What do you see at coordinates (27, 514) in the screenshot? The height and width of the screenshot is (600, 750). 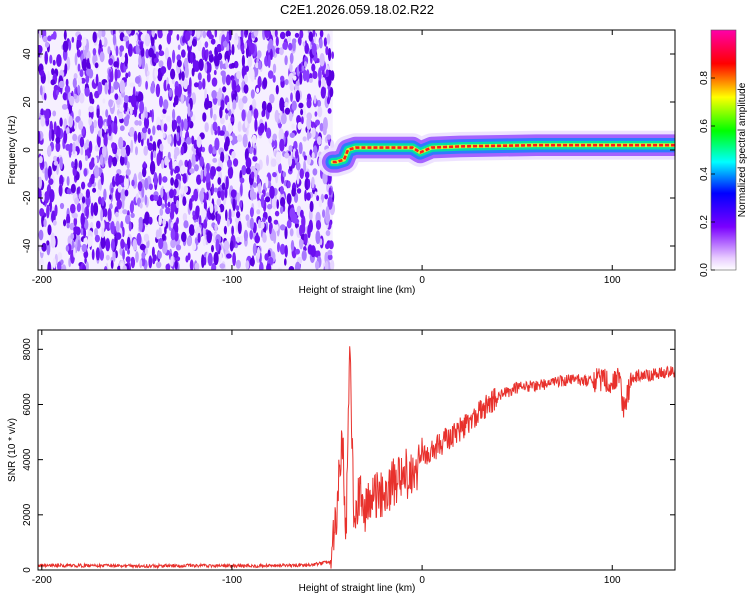 I see `y-tick-label: 2000` at bounding box center [27, 514].